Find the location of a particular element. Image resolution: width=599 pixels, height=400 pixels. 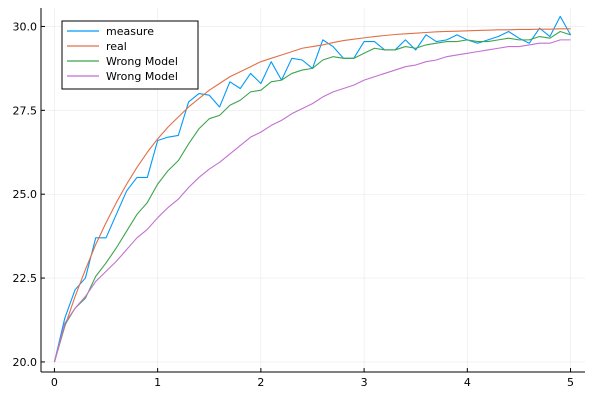

legend-label-2: Wrong Model is located at coordinates (142, 61).